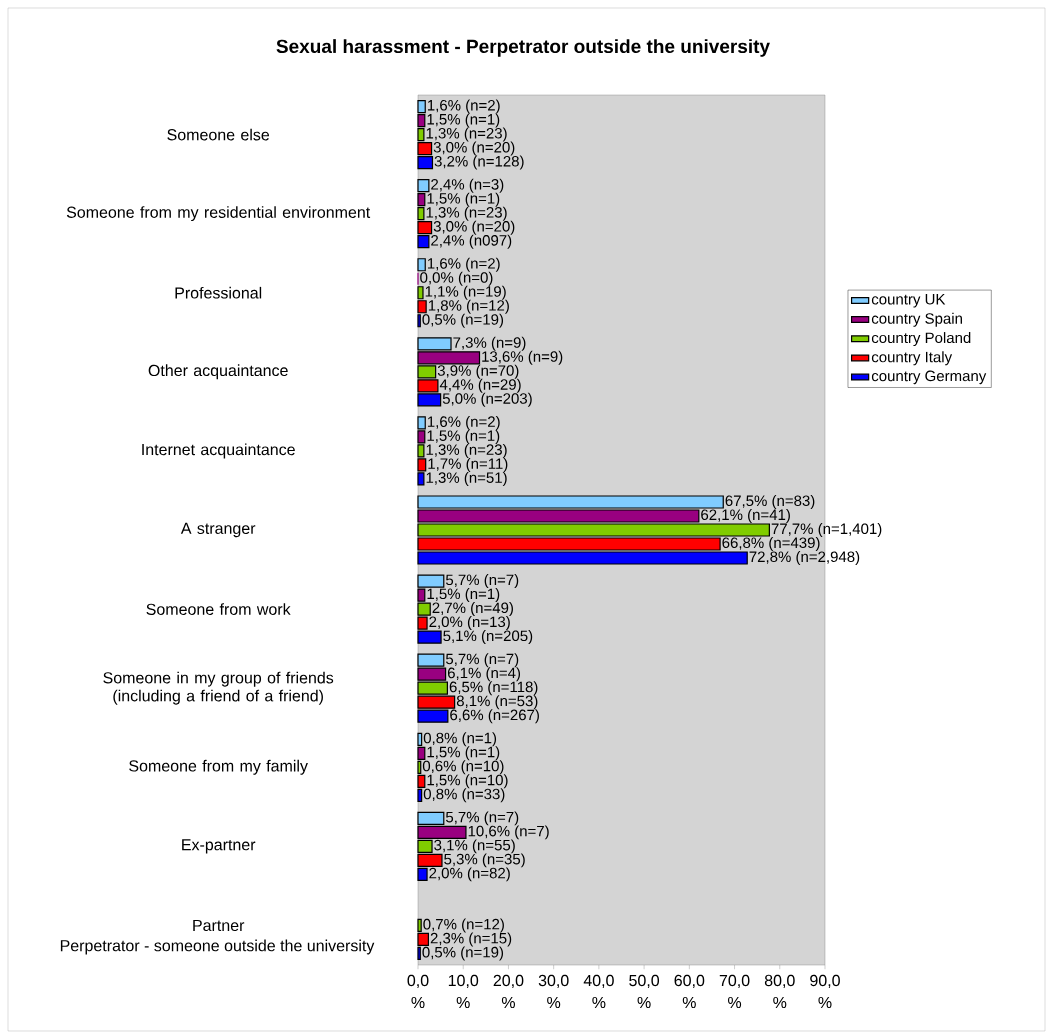 The width and height of the screenshot is (1046, 1032). I want to click on data-label: 6,1% (n=4), so click(484, 674).